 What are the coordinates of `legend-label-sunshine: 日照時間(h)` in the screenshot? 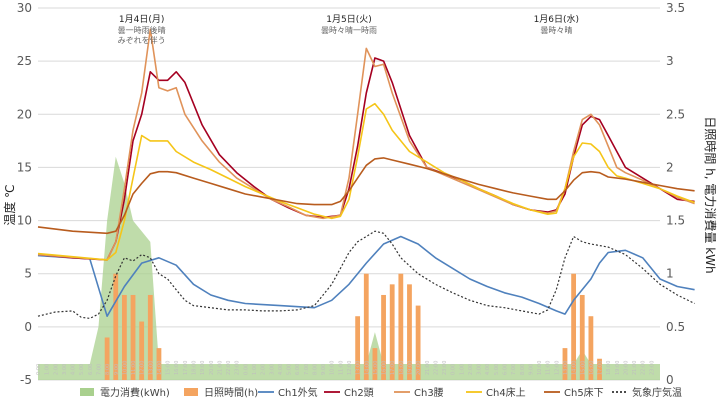 It's located at (231, 393).